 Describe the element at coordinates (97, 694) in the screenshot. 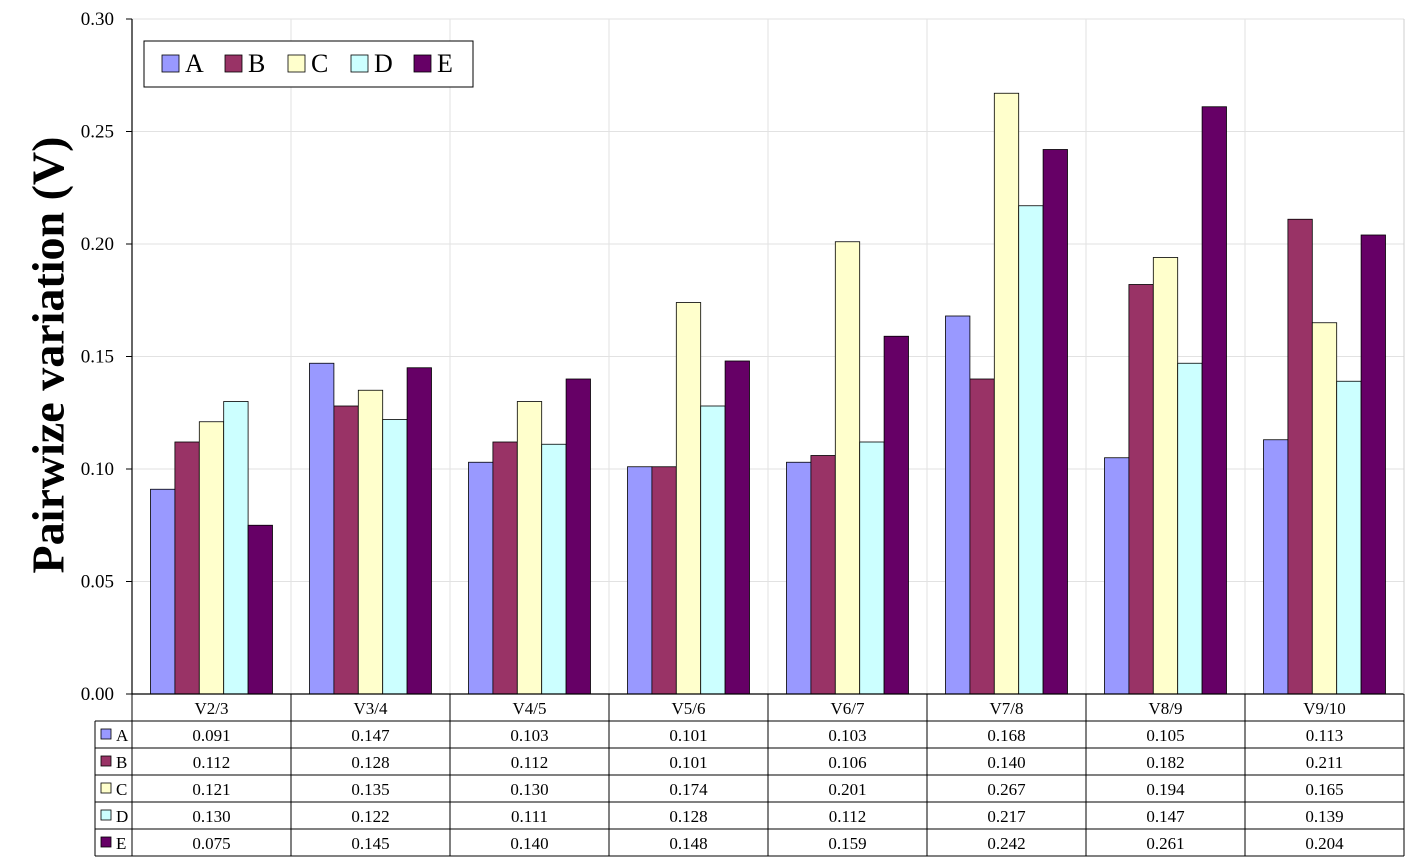

I see `y-tick-label: 0.00` at that location.